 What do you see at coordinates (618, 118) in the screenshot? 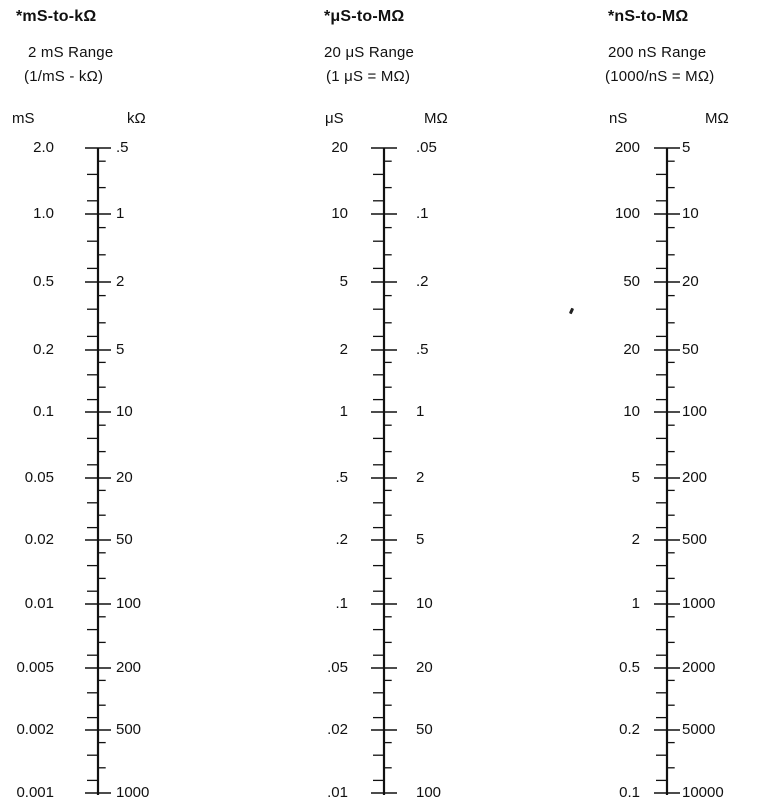
I see `left-unit-label: nS` at bounding box center [618, 118].